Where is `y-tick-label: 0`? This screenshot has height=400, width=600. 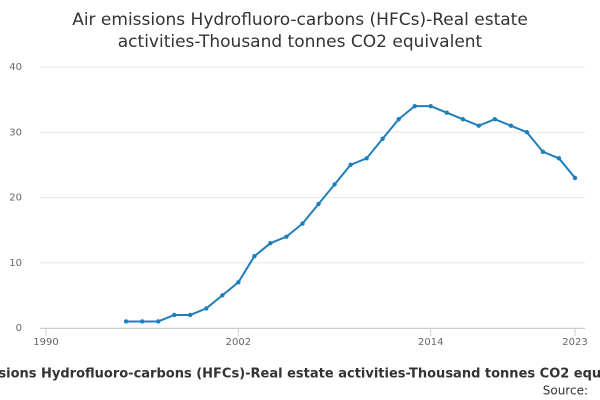
y-tick-label: 0 is located at coordinates (19, 328).